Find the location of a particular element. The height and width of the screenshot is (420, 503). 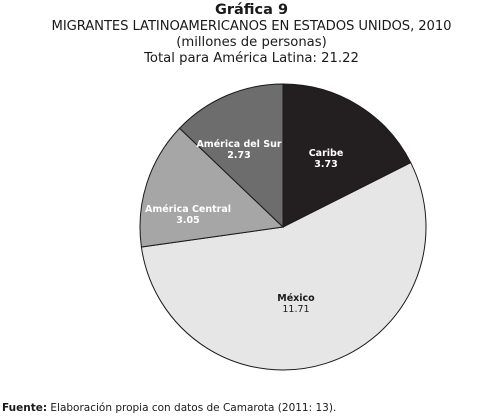

slice-value-américa-central: 3.05 is located at coordinates (187, 220).